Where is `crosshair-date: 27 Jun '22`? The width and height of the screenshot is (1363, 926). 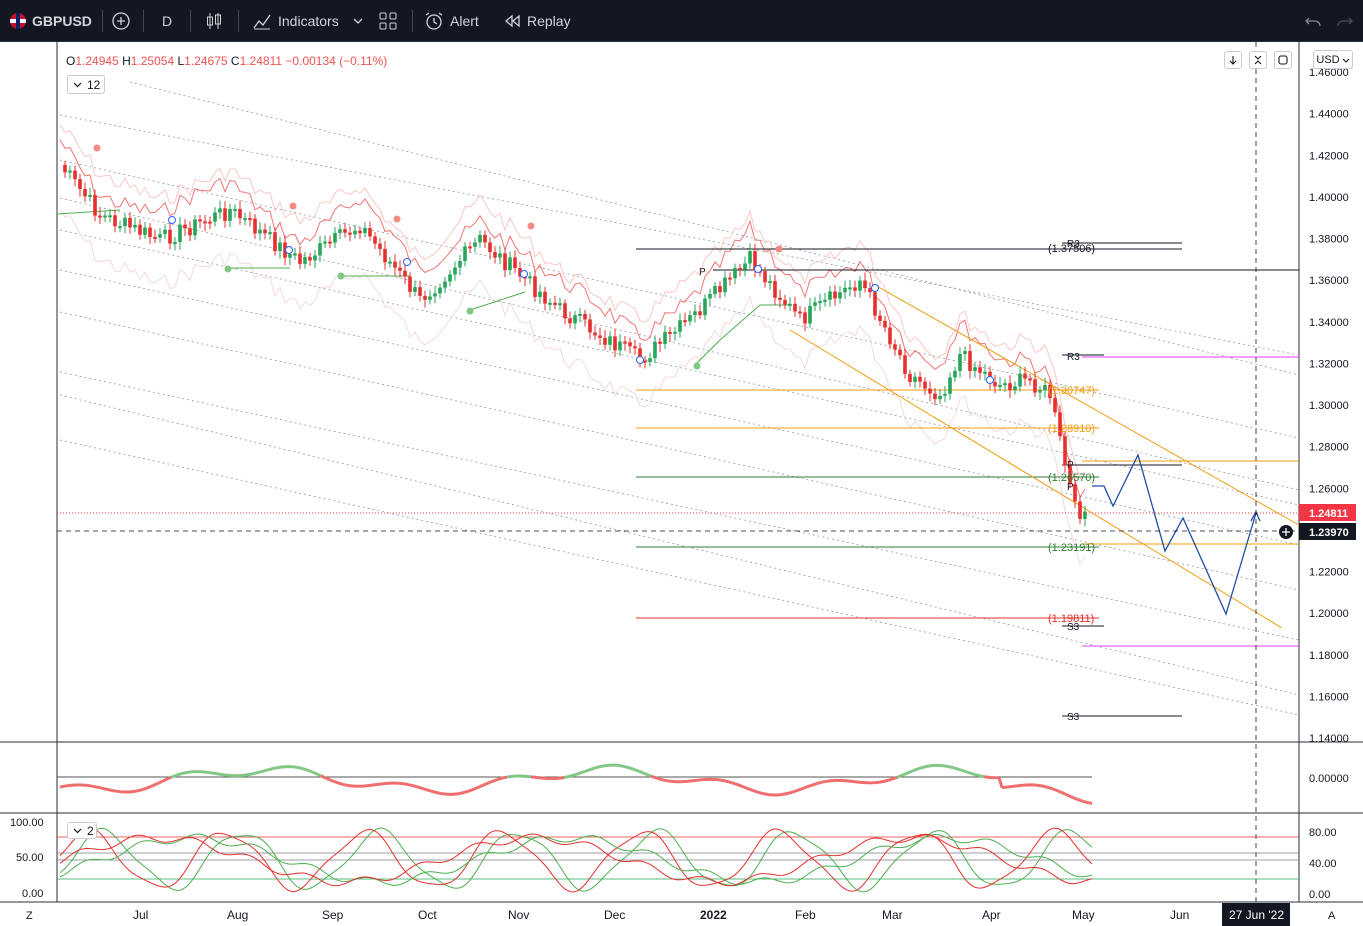 crosshair-date: 27 Jun '22 is located at coordinates (1256, 915).